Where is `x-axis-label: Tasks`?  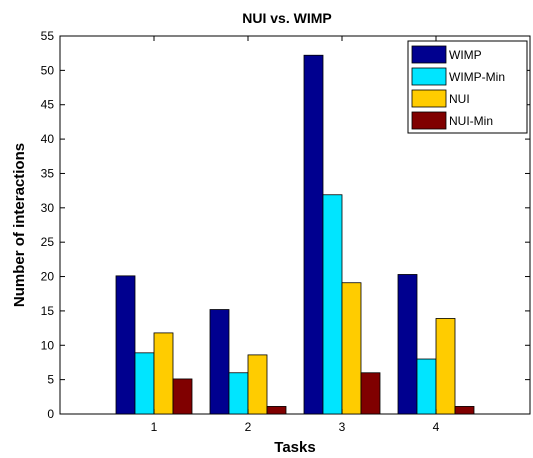
x-axis-label: Tasks is located at coordinates (294, 447).